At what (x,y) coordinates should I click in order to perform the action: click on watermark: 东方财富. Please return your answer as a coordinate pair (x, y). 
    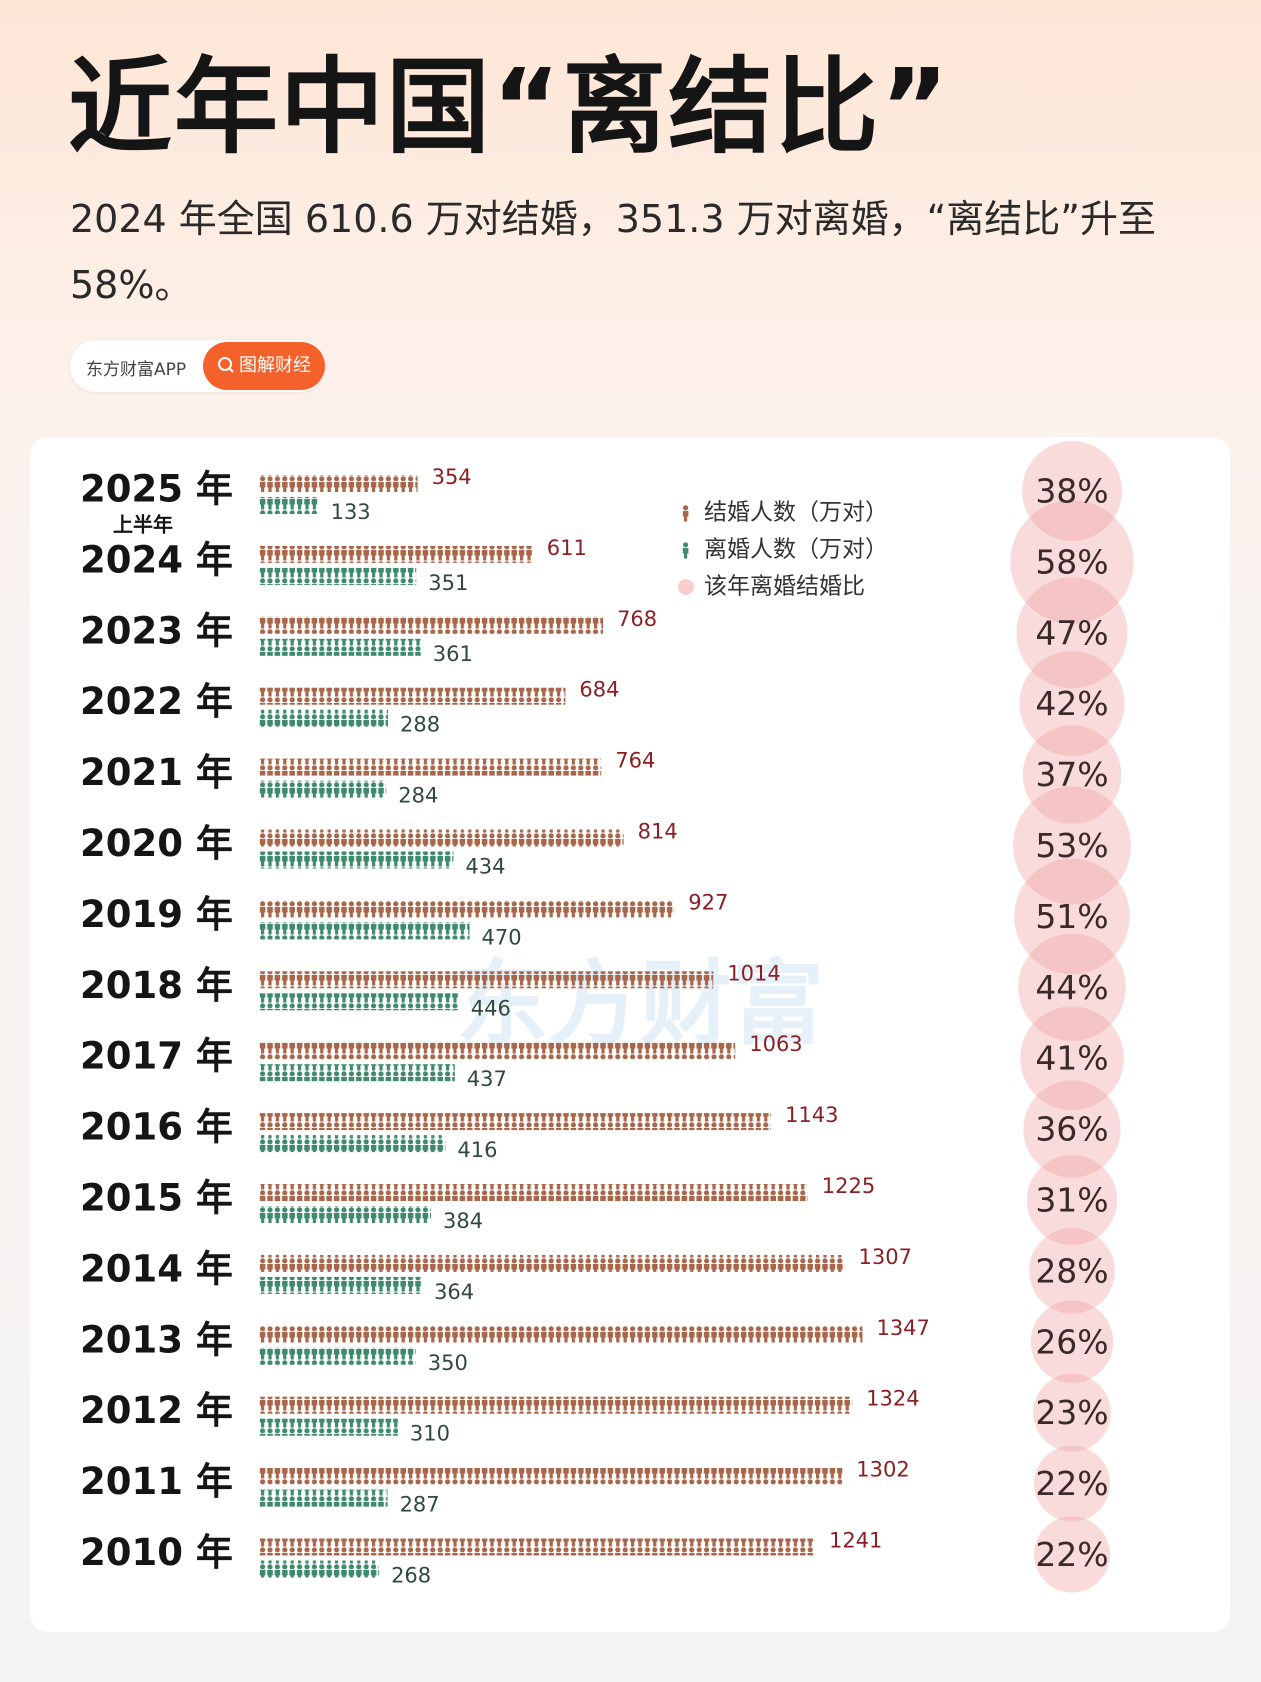
    Looking at the image, I should click on (640, 1003).